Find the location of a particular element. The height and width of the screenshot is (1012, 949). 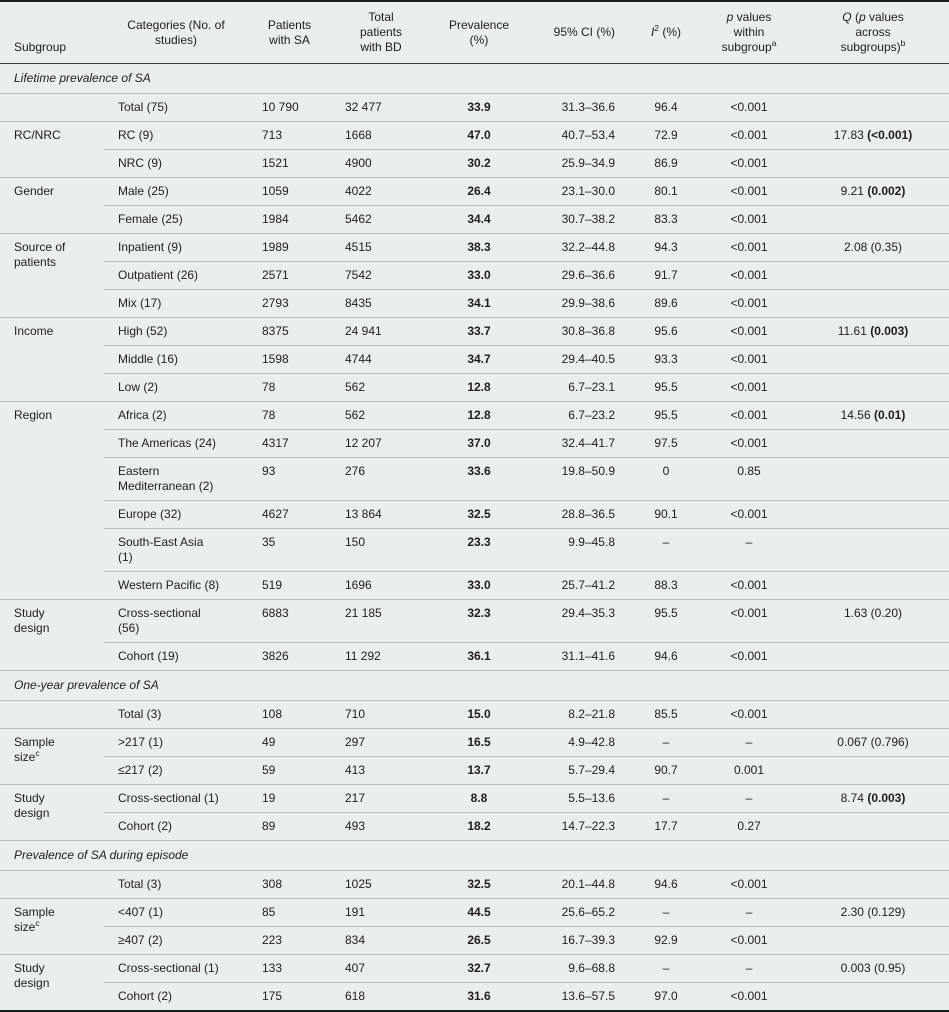

cell-sa: 49 is located at coordinates (289, 742).